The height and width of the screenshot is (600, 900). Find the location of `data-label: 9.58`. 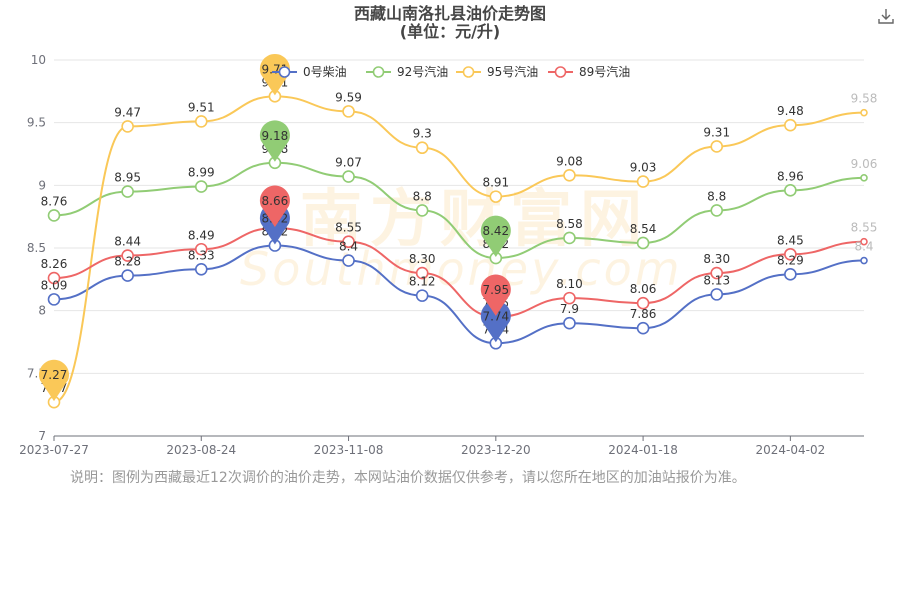

data-label: 9.58 is located at coordinates (864, 99).